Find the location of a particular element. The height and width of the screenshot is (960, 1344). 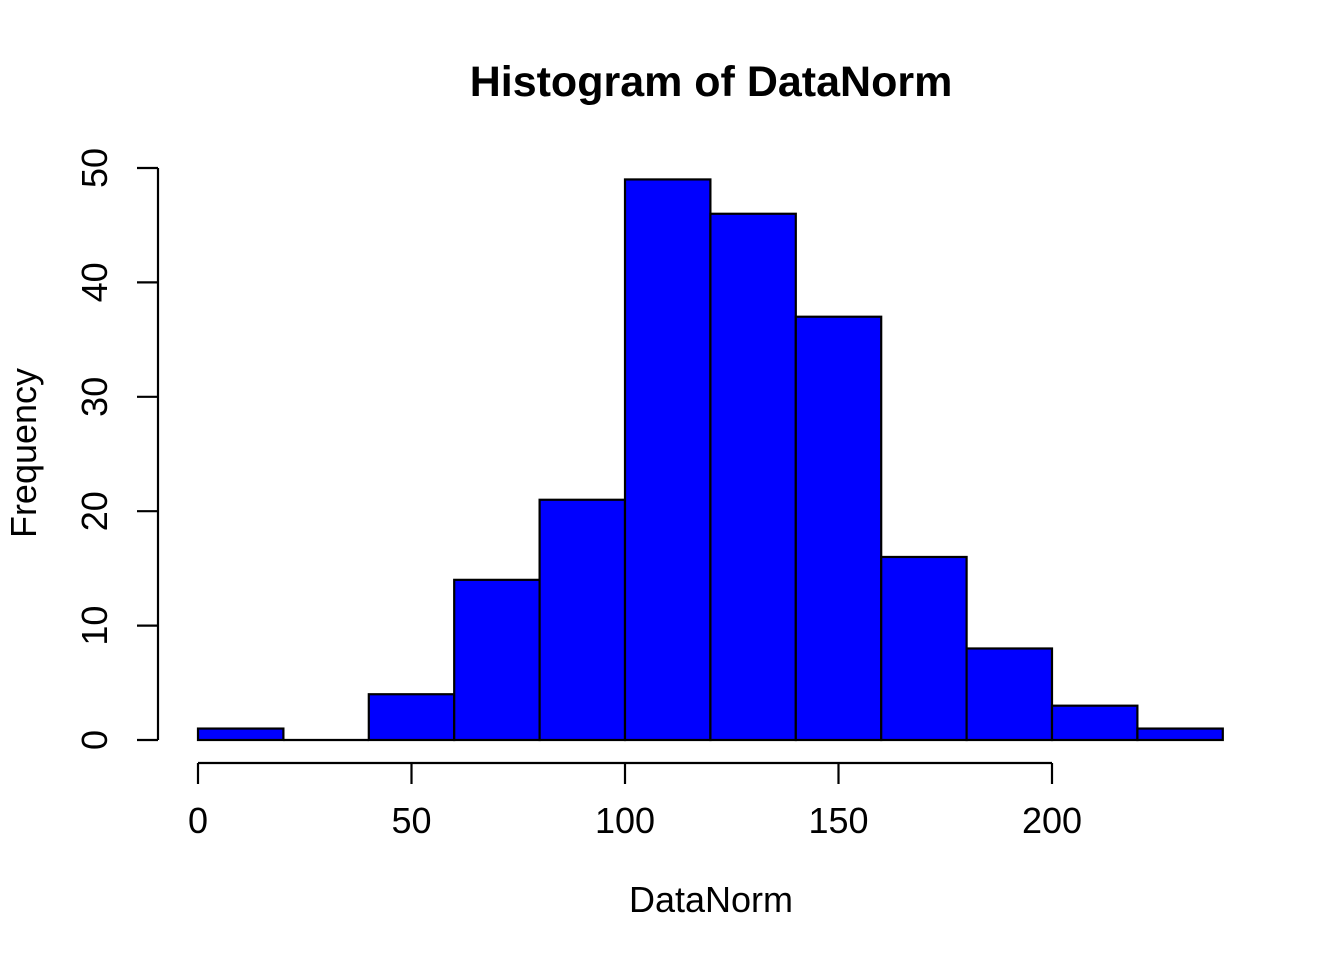

x-tick-label: 50 is located at coordinates (411, 820).